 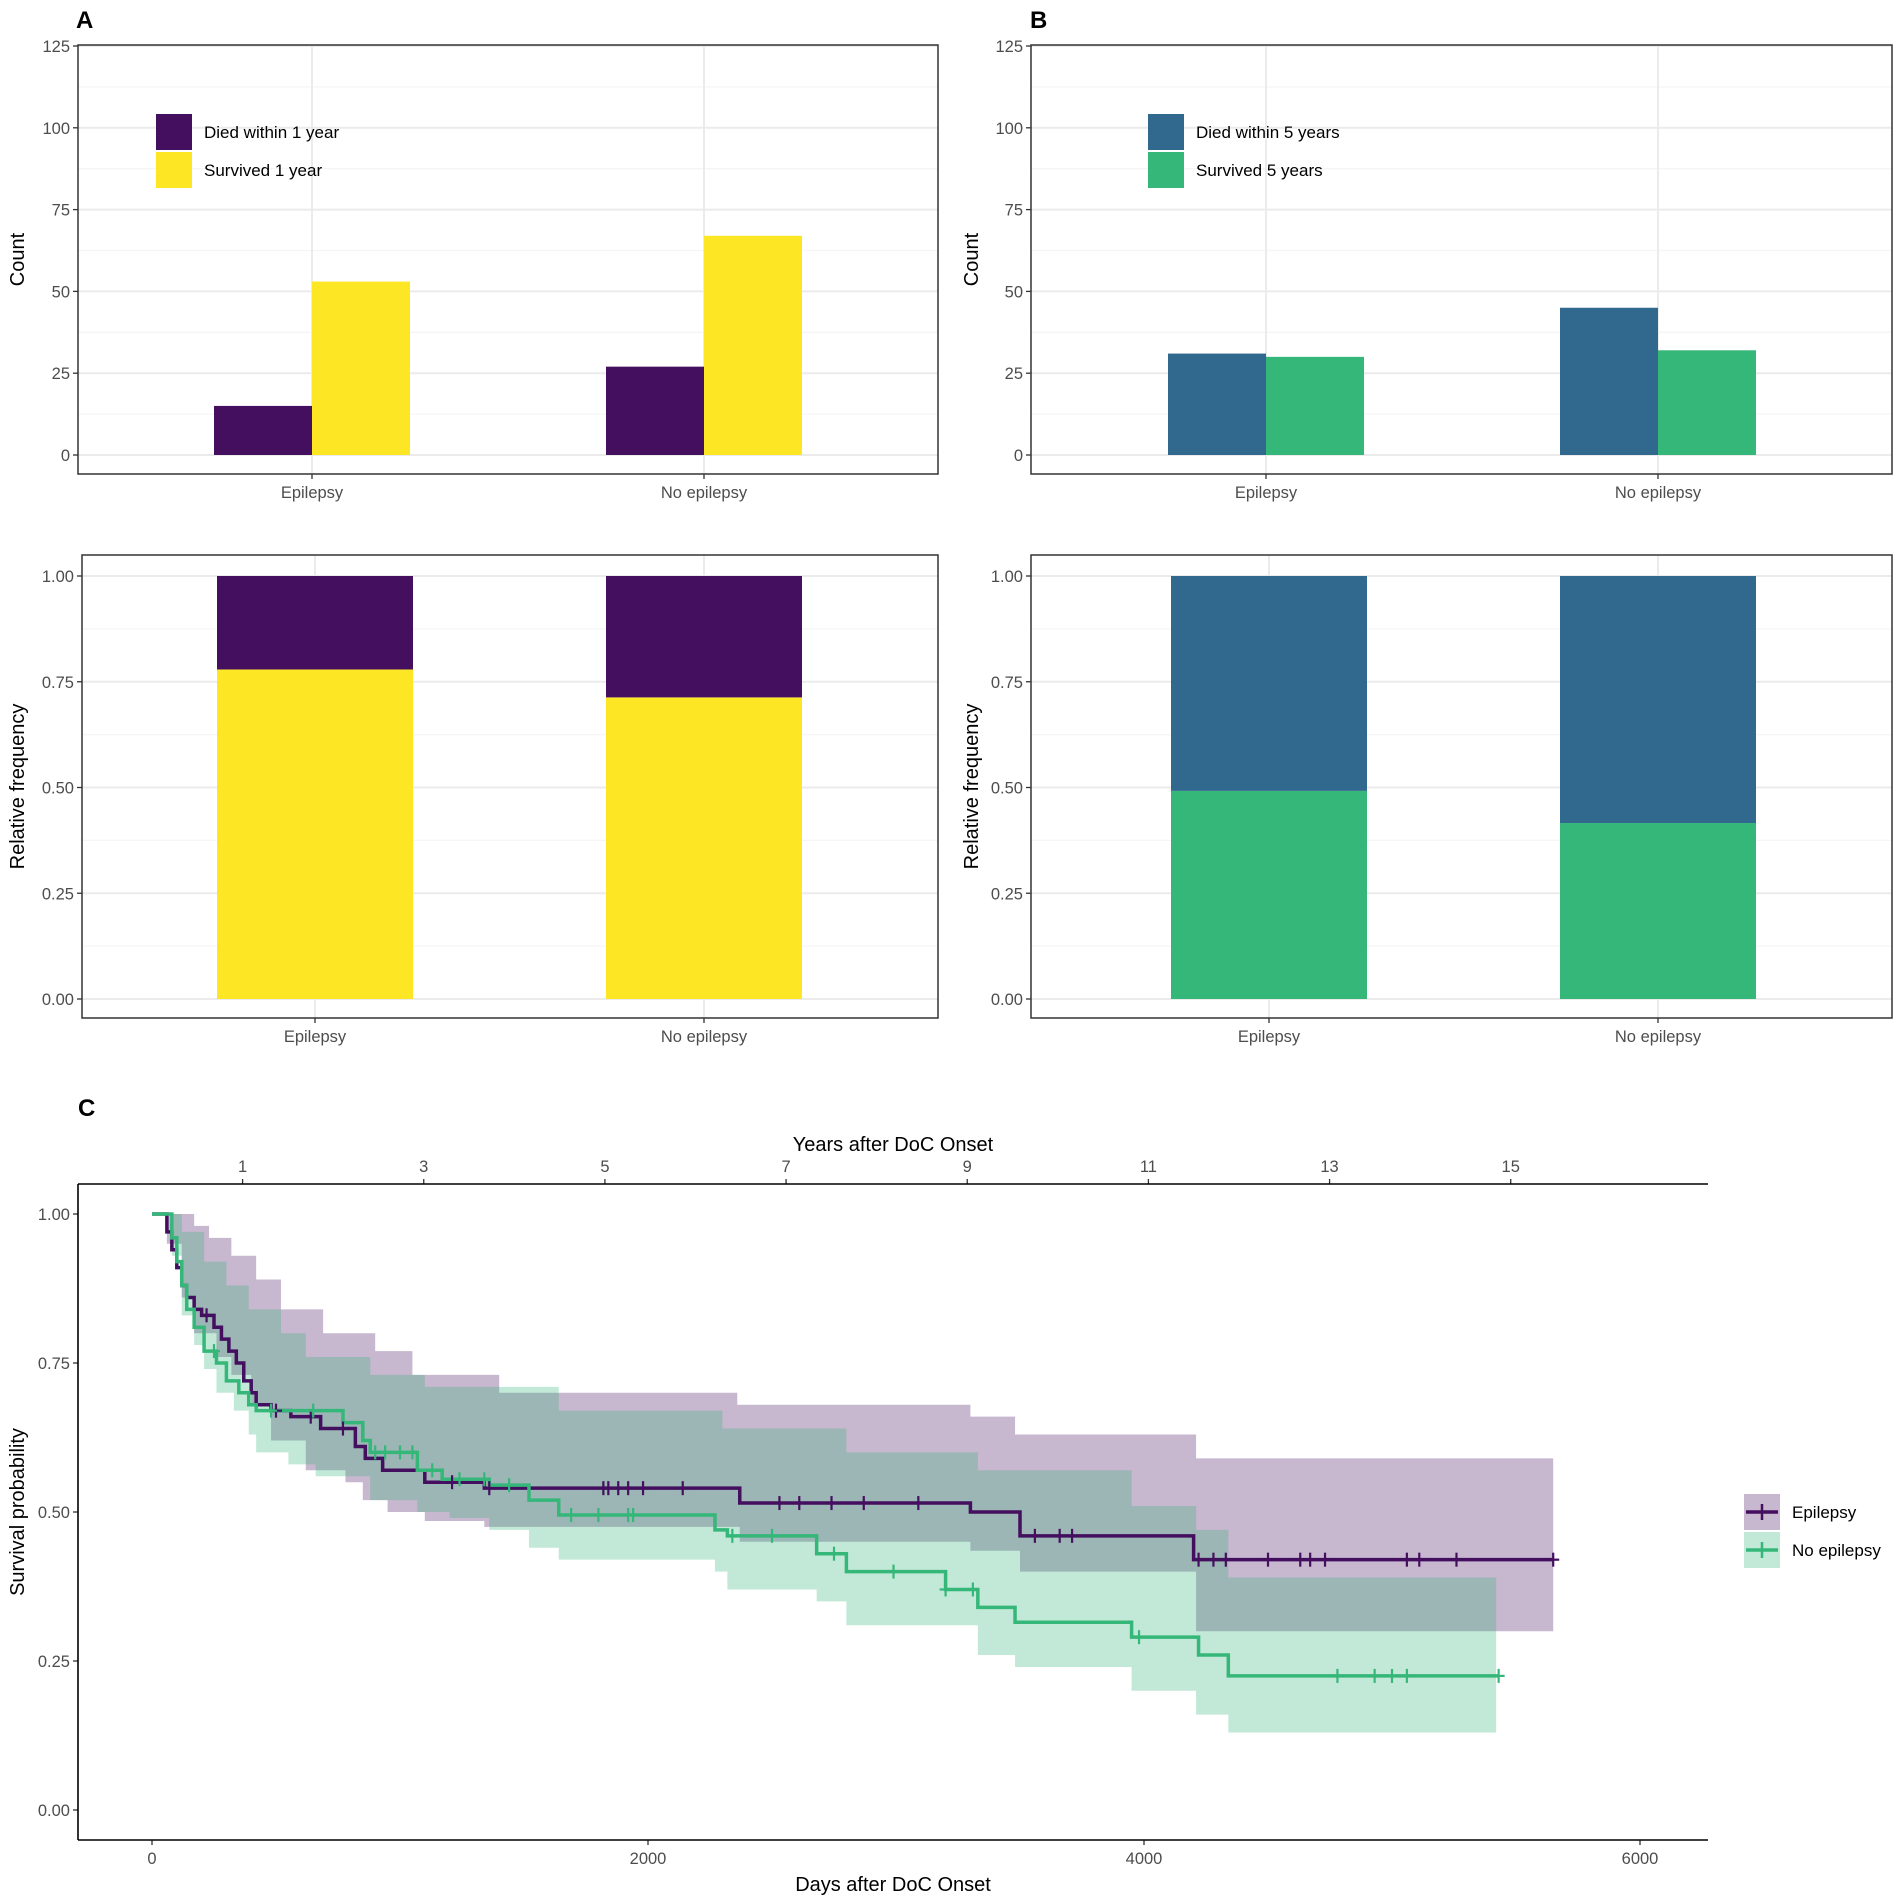 I want to click on y-tick-label: 75, so click(x=1014, y=211).